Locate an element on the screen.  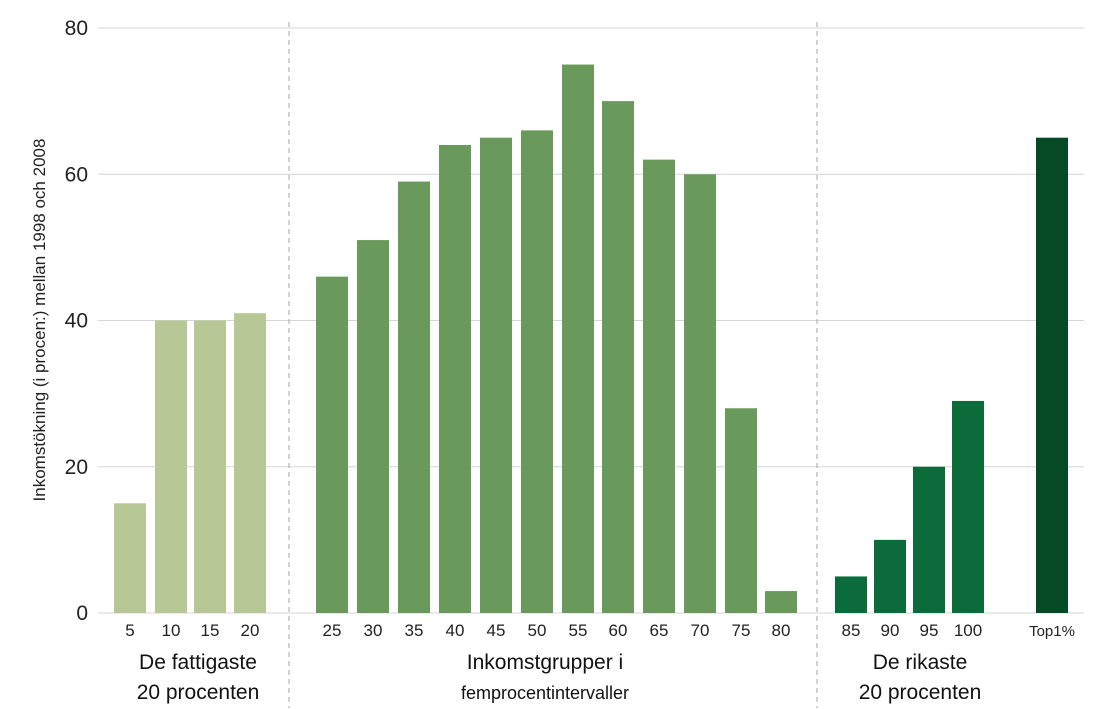
x-tick-label-Top1%: Top1% is located at coordinates (1052, 631).